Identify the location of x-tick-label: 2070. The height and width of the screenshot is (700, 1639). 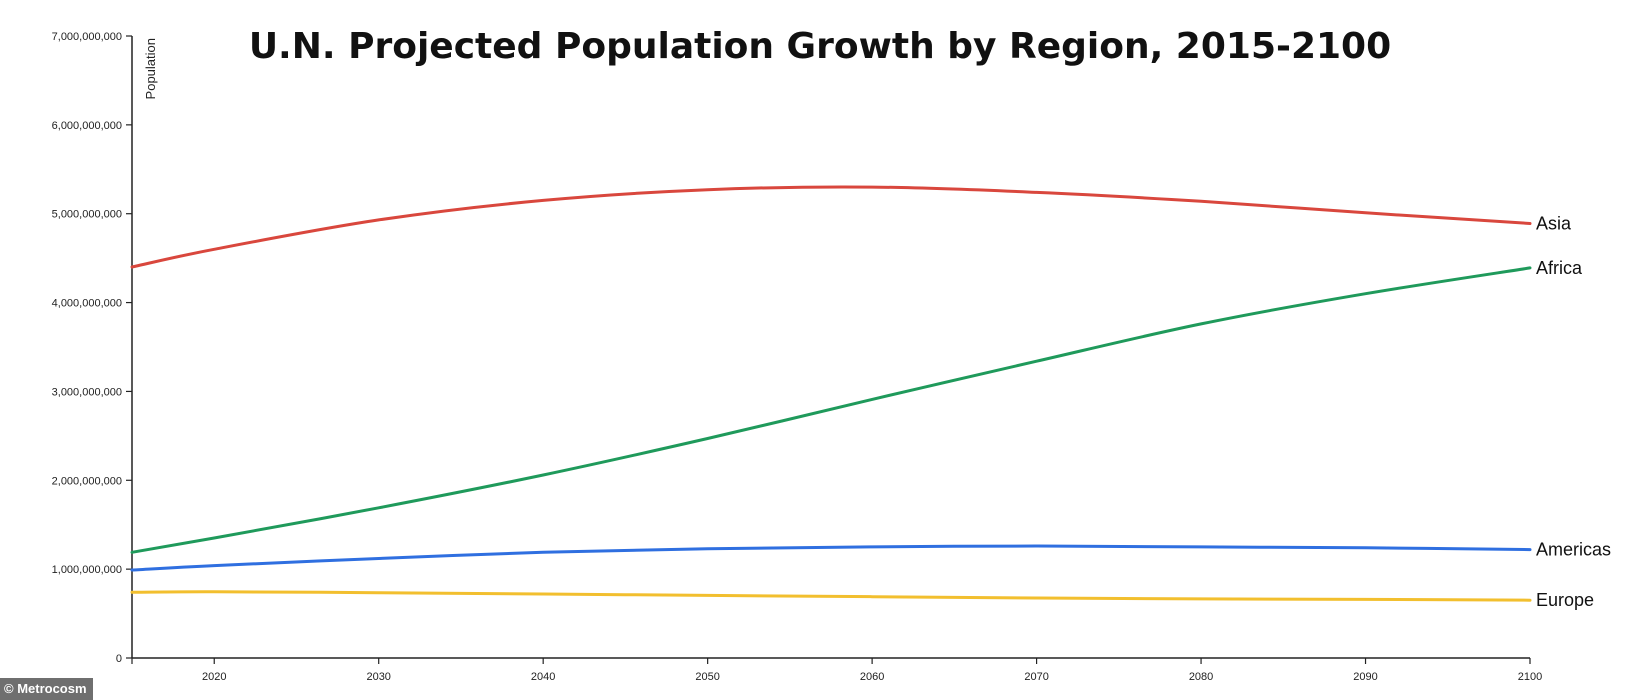
(1036, 677).